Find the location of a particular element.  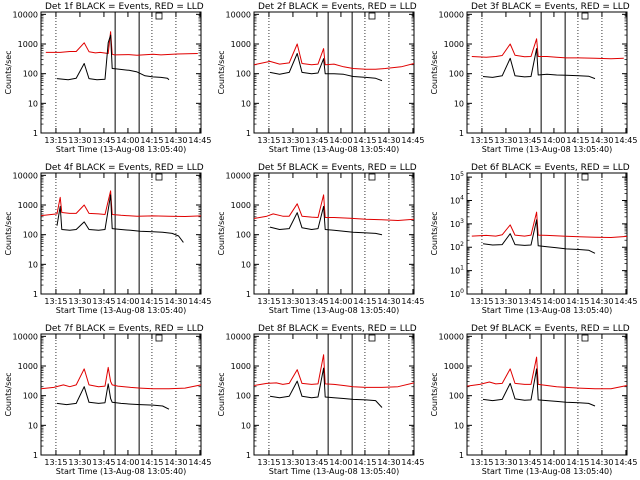

y-tick-label: 10⁴ is located at coordinates (457, 199).